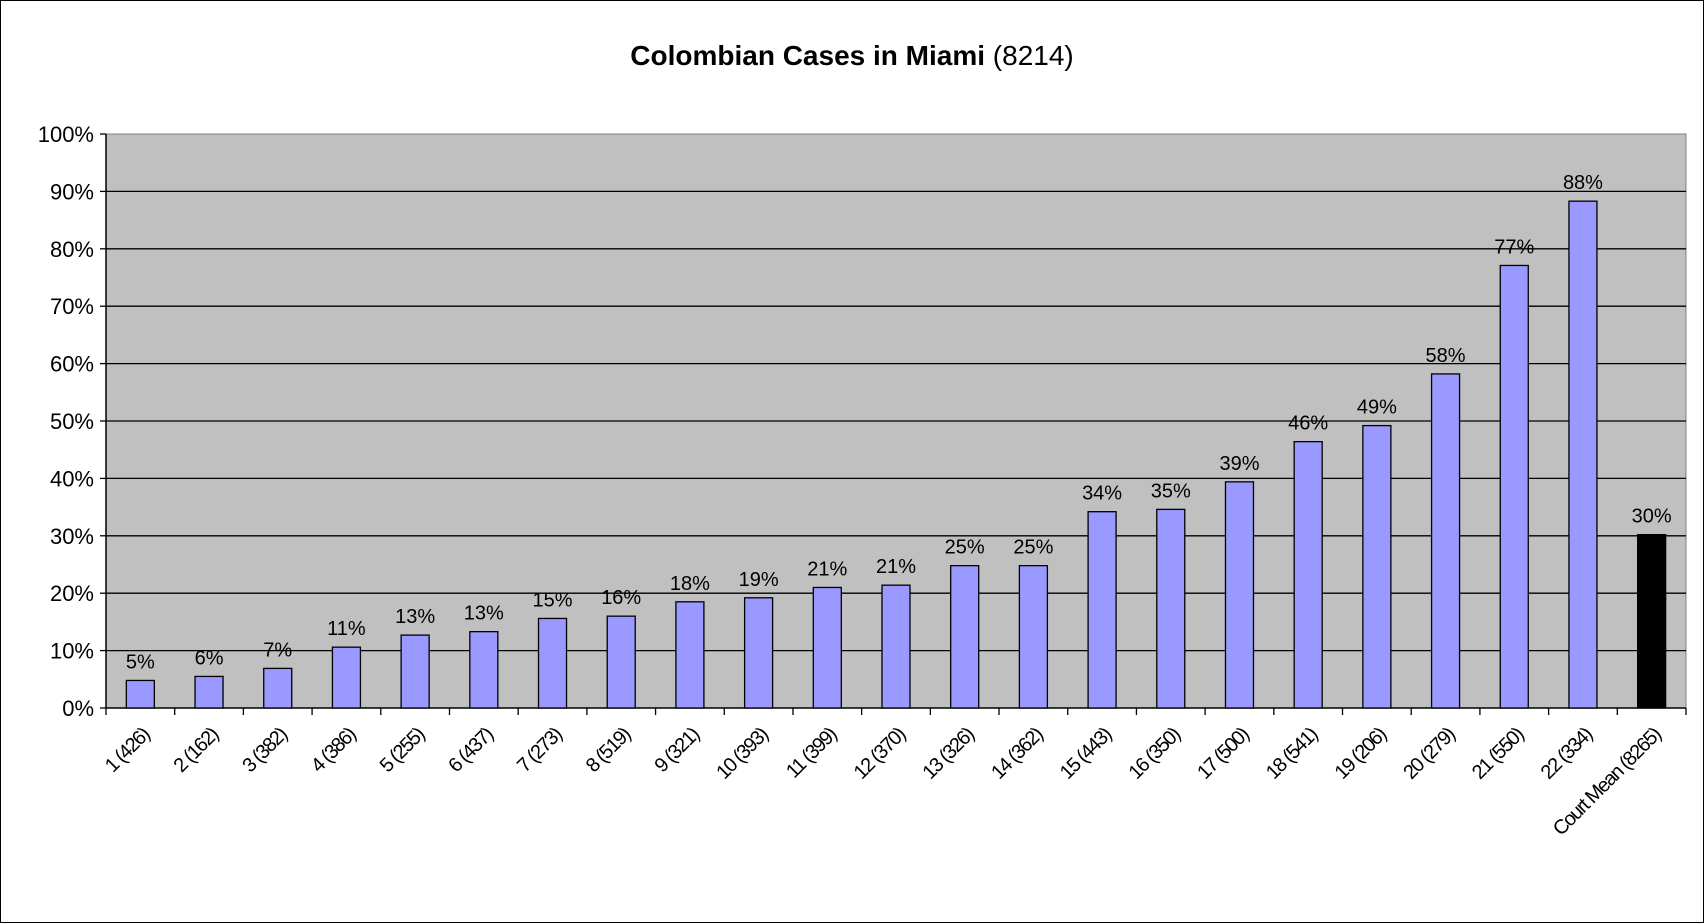 This screenshot has width=1704, height=923. I want to click on chart-title-main: Colombian Cases in Miami, so click(808, 55).